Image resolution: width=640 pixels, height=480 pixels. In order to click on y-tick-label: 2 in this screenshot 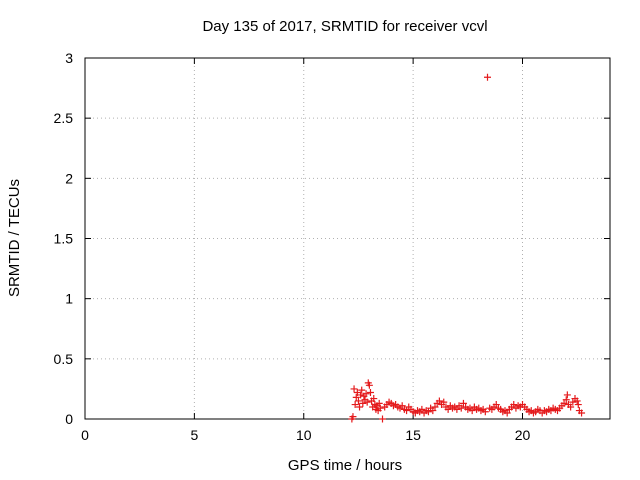, I will do `click(69, 178)`.